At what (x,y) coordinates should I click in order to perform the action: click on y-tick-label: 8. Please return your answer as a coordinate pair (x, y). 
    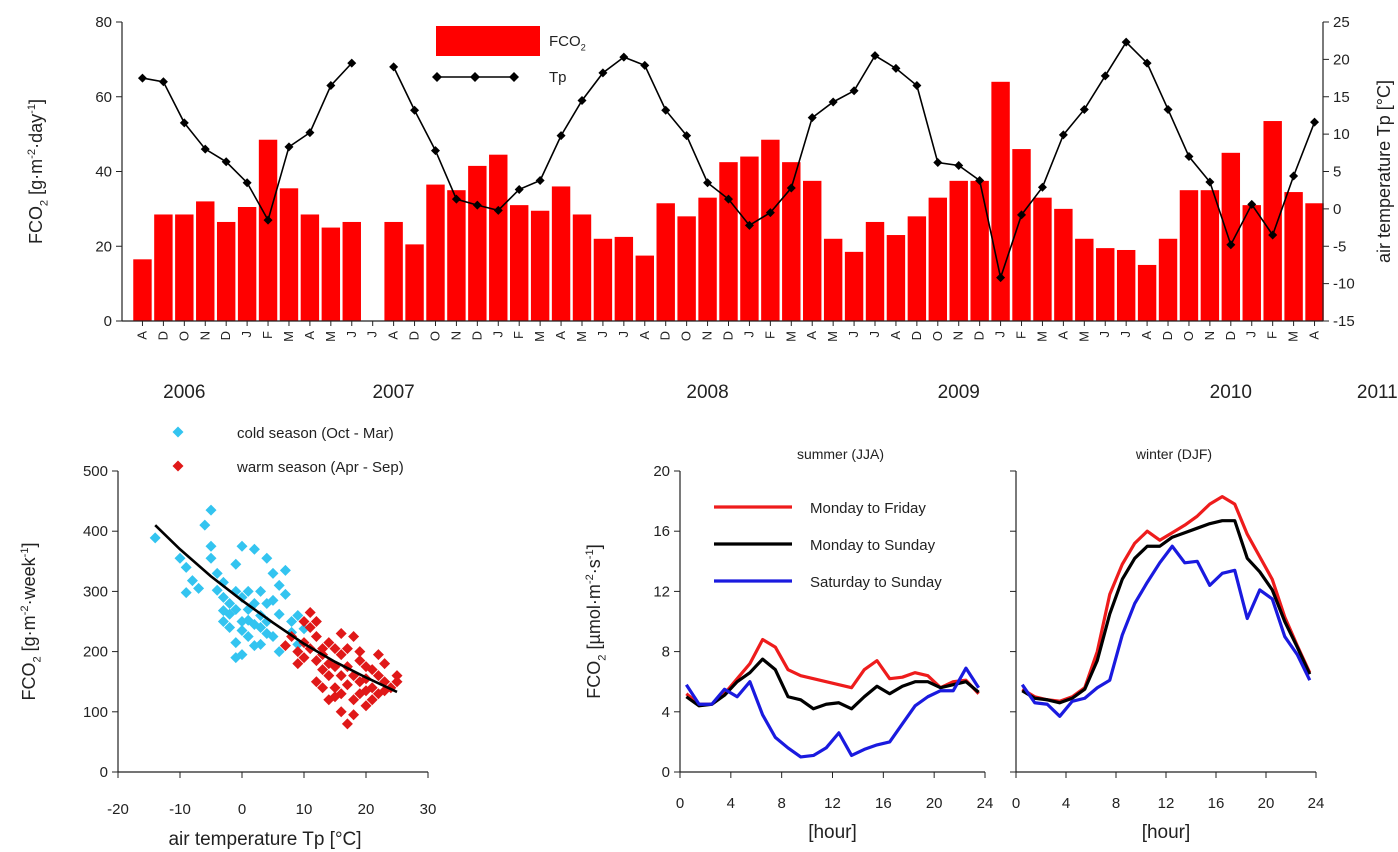
    Looking at the image, I should click on (666, 652).